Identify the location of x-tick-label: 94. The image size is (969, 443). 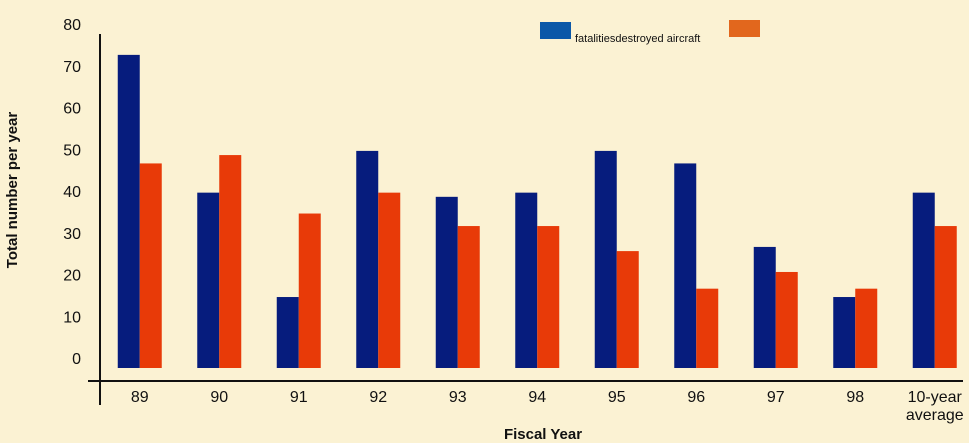
(537, 397).